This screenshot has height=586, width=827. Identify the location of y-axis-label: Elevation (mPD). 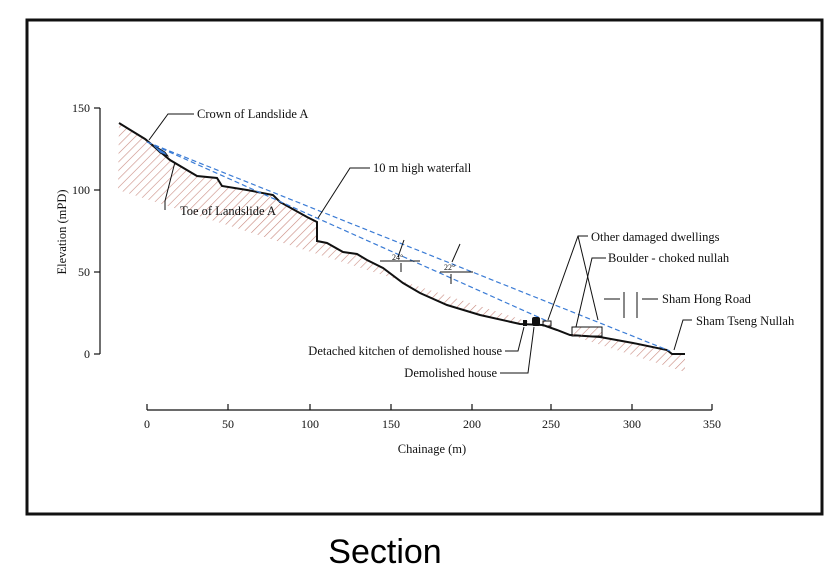
(62, 231).